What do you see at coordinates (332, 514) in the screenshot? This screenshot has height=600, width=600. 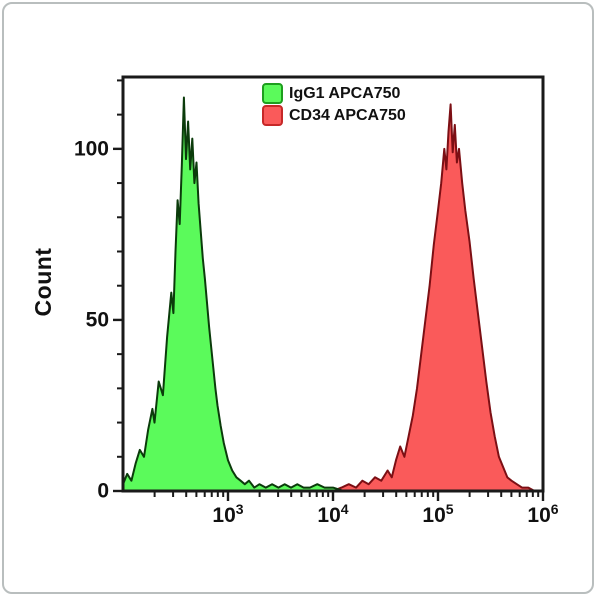 I see `svg-text: 10⁴` at bounding box center [332, 514].